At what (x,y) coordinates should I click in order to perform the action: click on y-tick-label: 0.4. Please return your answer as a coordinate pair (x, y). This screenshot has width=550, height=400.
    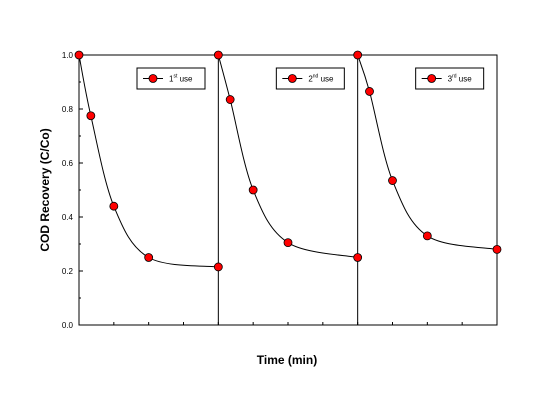
    Looking at the image, I should click on (68, 217).